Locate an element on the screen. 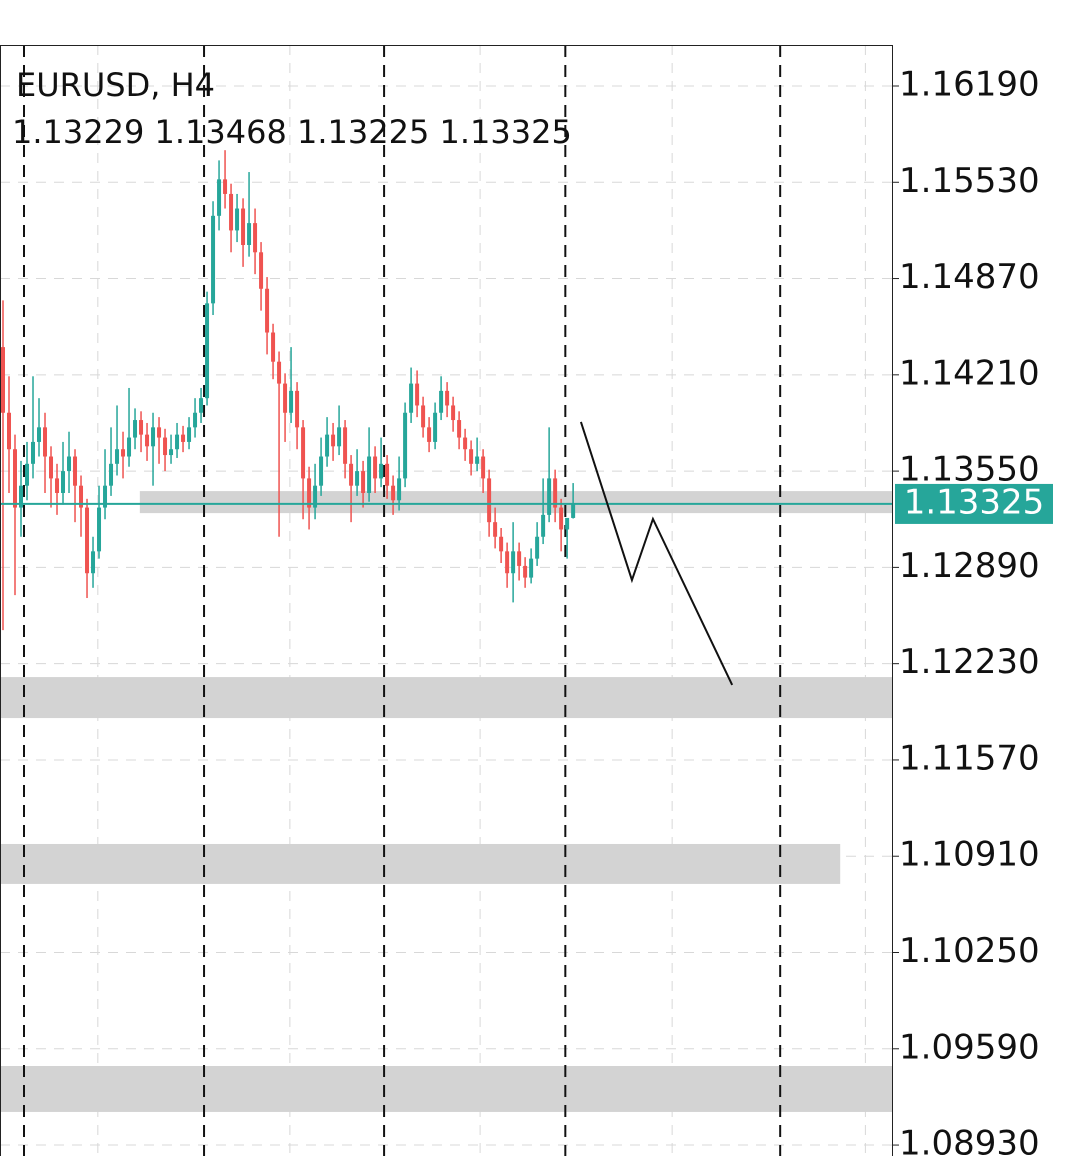 This screenshot has height=1156, width=1080. open-value: 1.13229 is located at coordinates (78, 132).